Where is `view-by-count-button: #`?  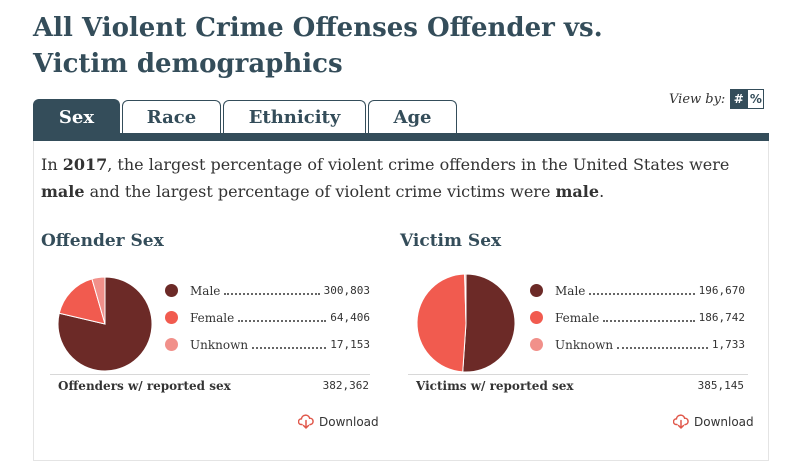
view-by-count-button: # is located at coordinates (739, 99).